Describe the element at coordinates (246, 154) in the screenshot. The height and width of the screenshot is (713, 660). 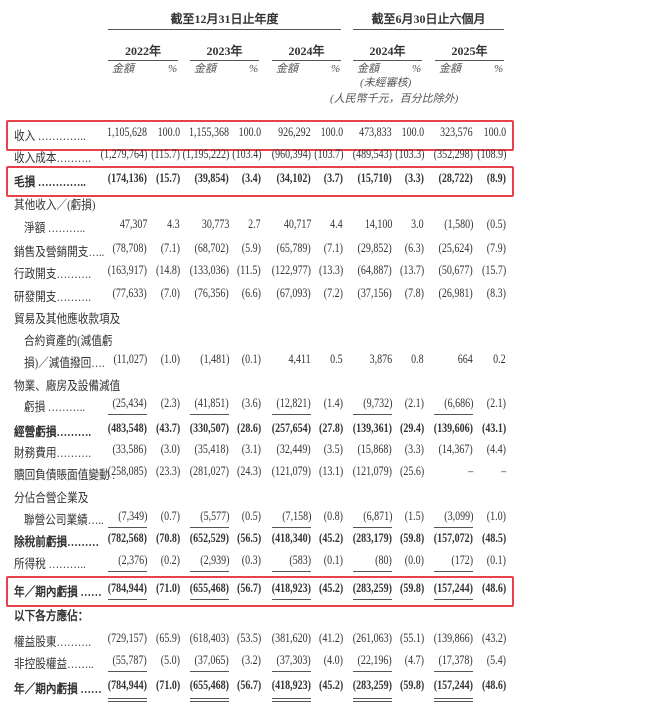
I see `percent-cell: (103.4)` at that location.